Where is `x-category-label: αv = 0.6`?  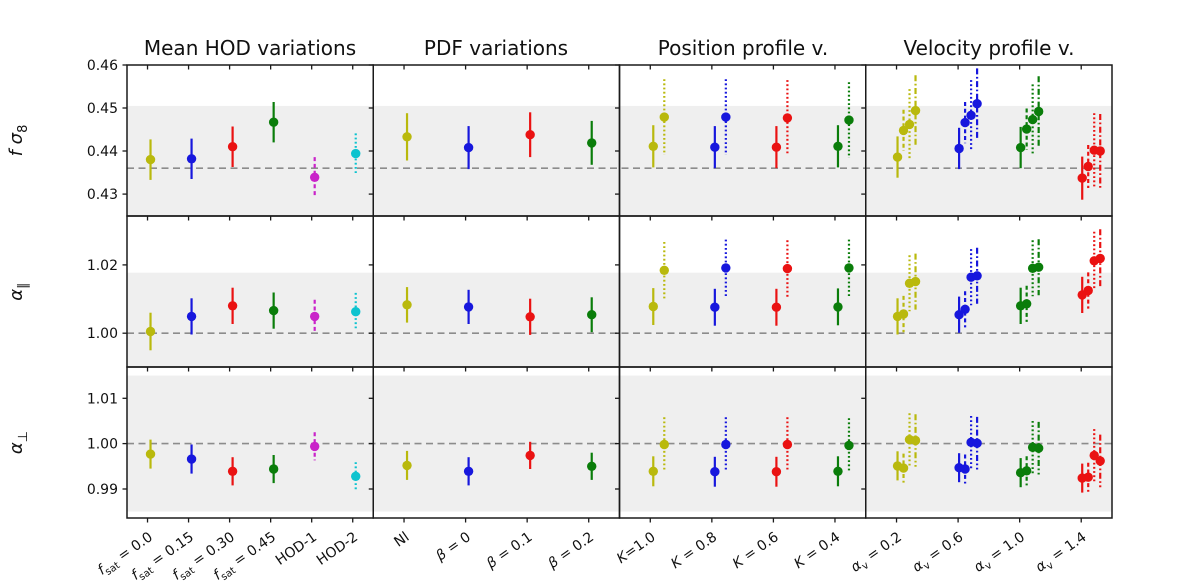
x-category-label: αv = 0.6 is located at coordinates (939, 553).